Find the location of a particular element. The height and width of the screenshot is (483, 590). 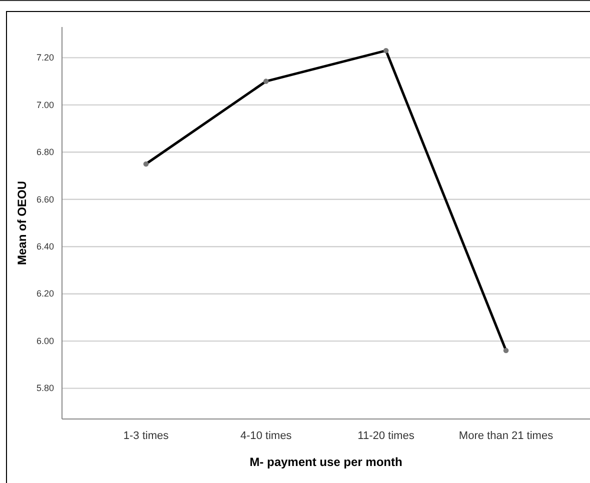

x-tick-label: More than 21 times is located at coordinates (506, 436).